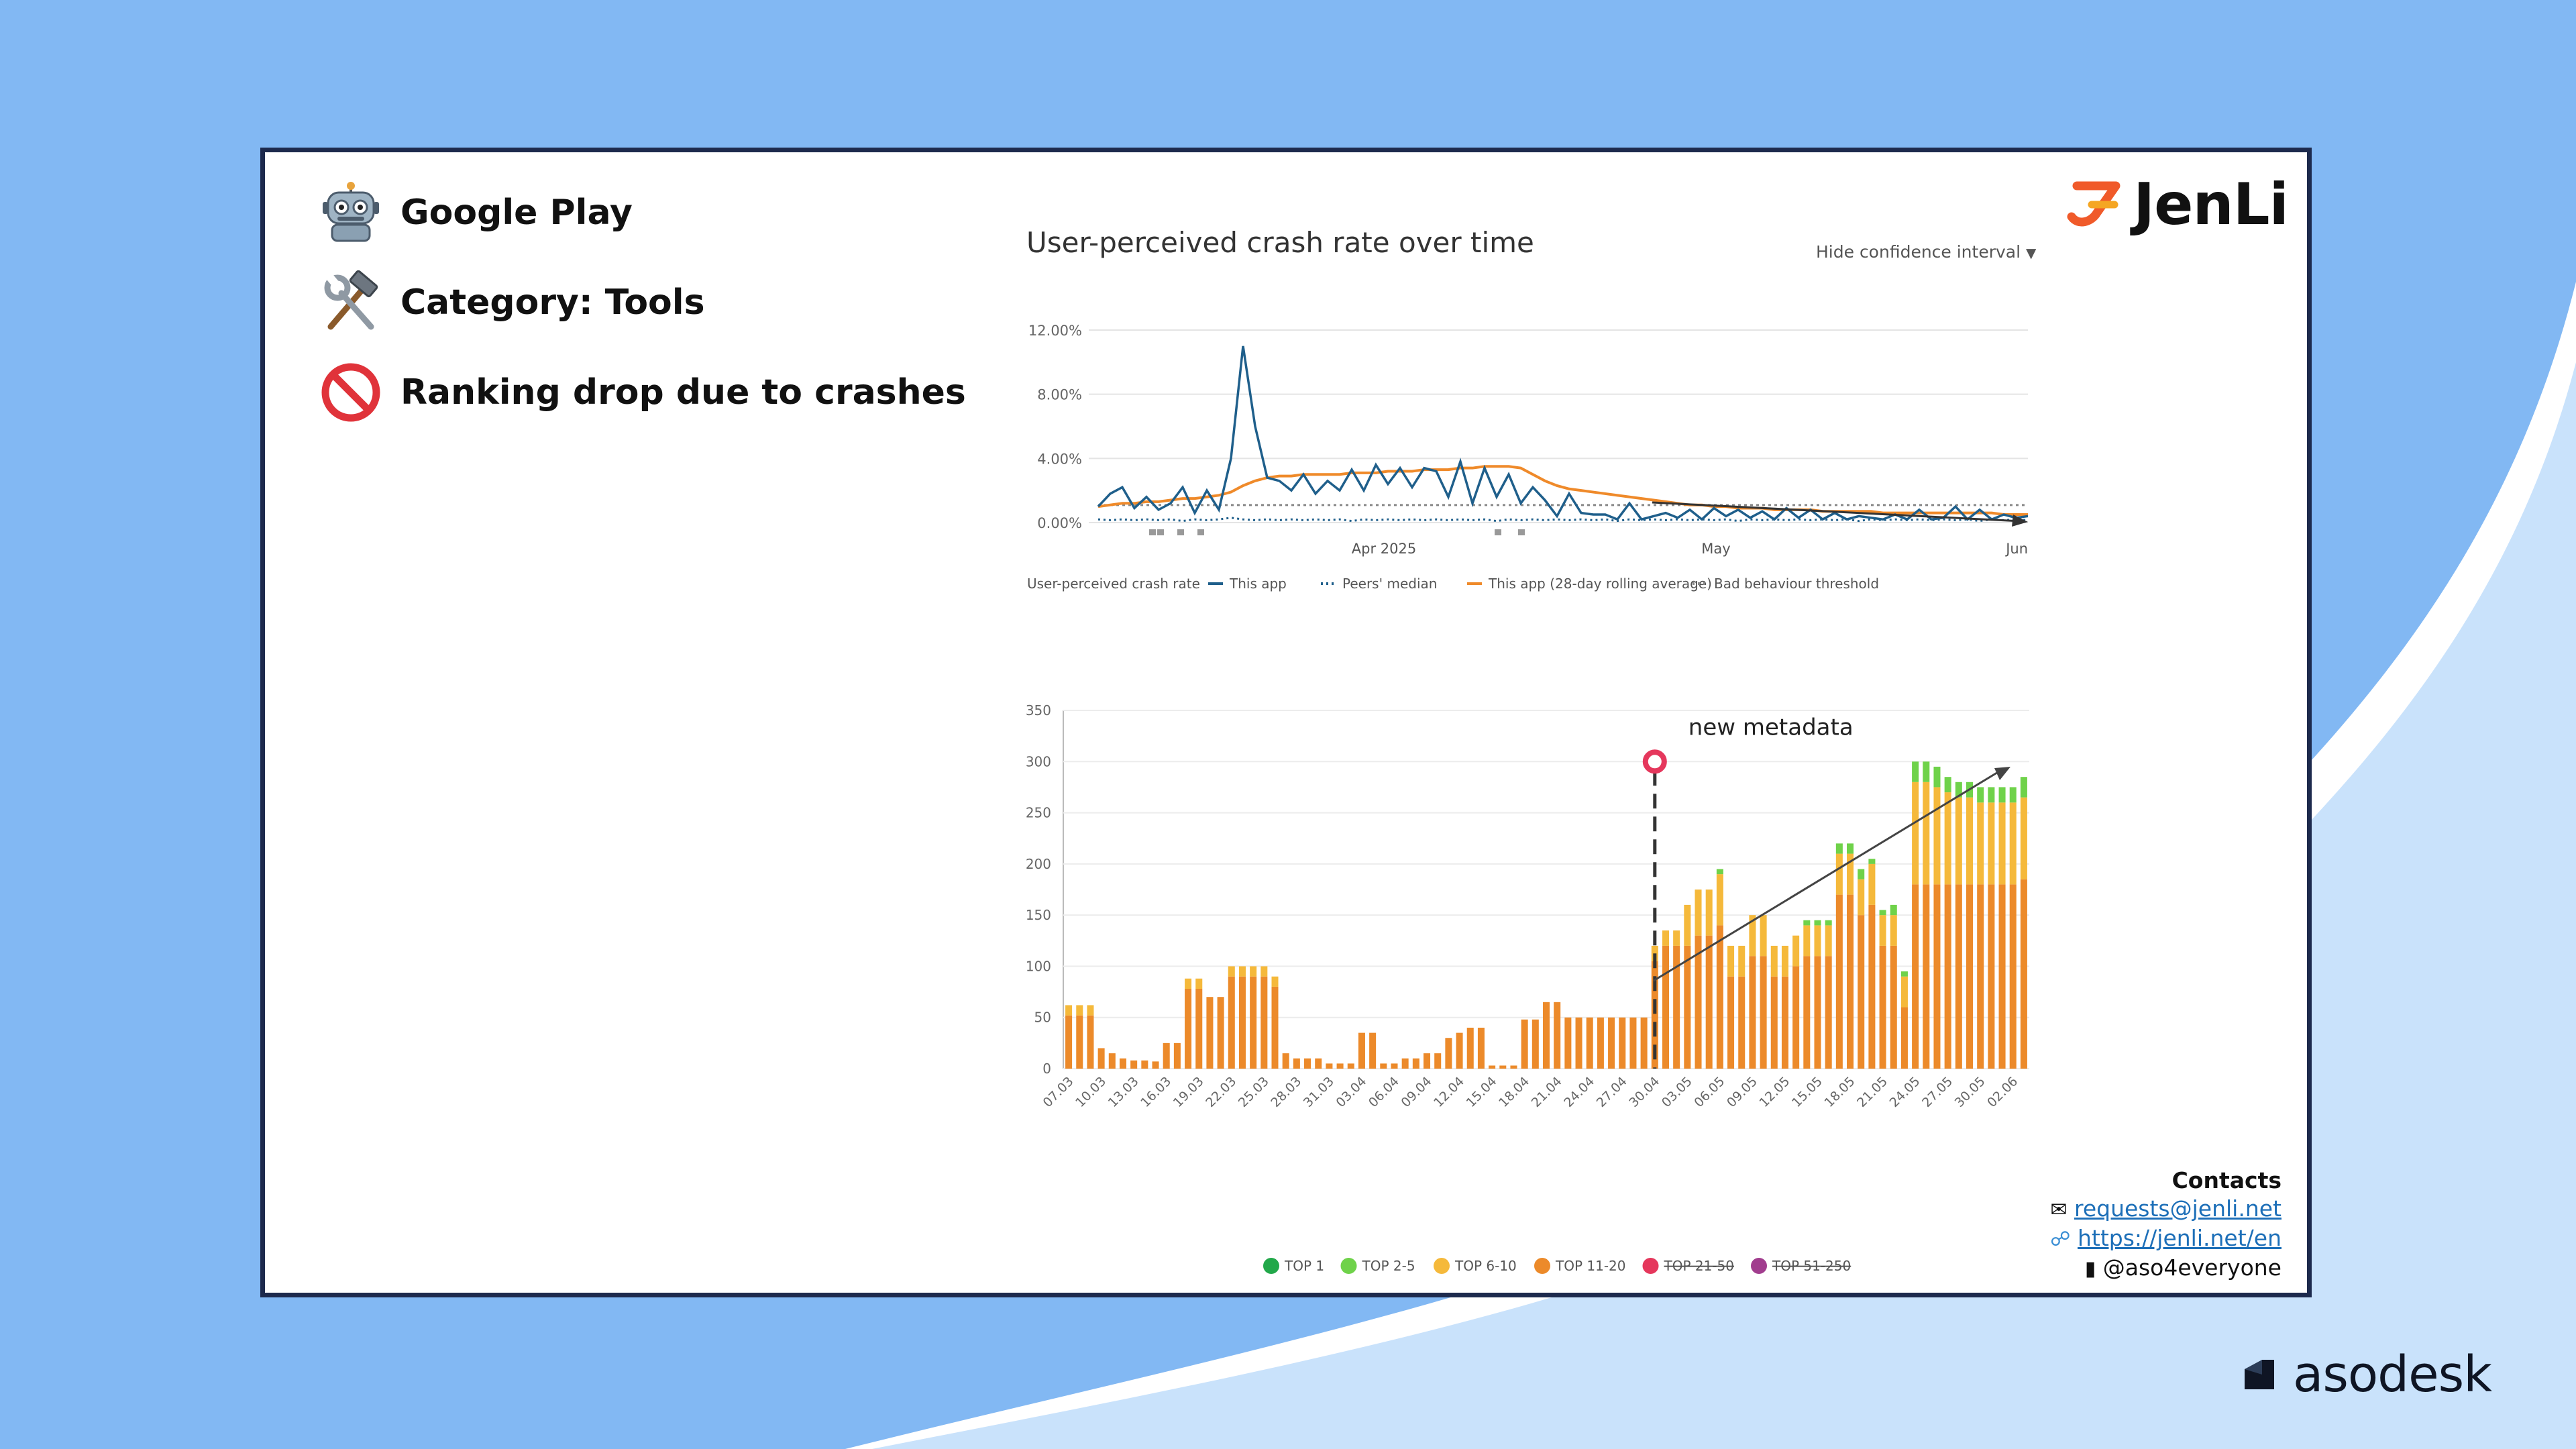 This screenshot has width=2576, height=1449. What do you see at coordinates (1771, 727) in the screenshot?
I see `annotation-label: new metadata` at bounding box center [1771, 727].